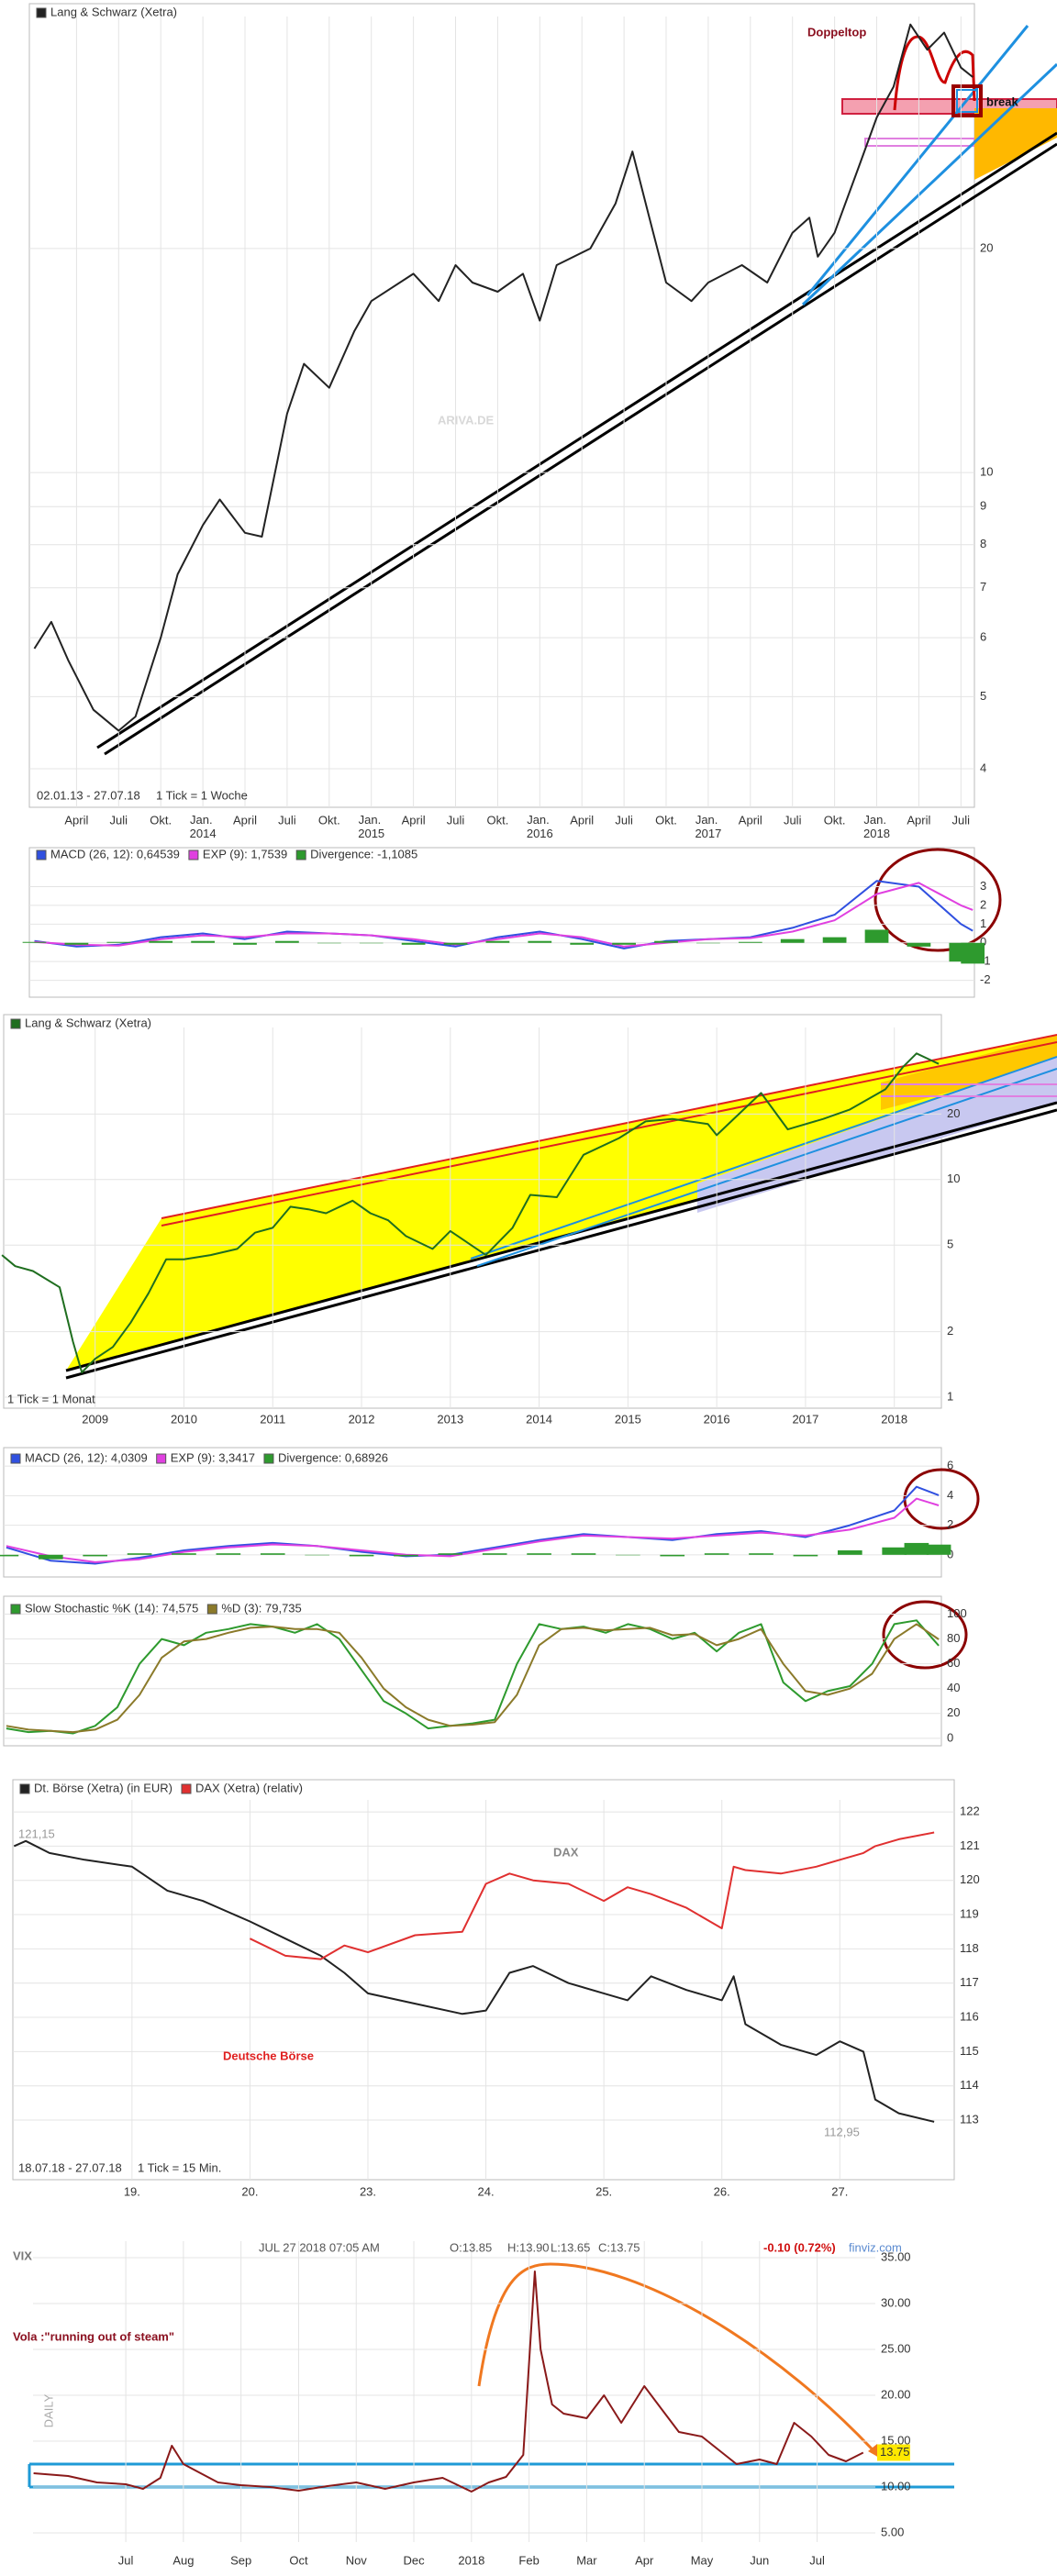  I want to click on x-tick-label-line: 2014, so click(204, 833).